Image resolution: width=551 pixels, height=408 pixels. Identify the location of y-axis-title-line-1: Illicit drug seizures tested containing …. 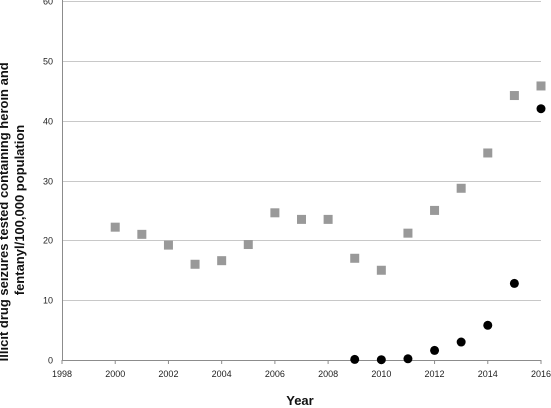
(5, 211).